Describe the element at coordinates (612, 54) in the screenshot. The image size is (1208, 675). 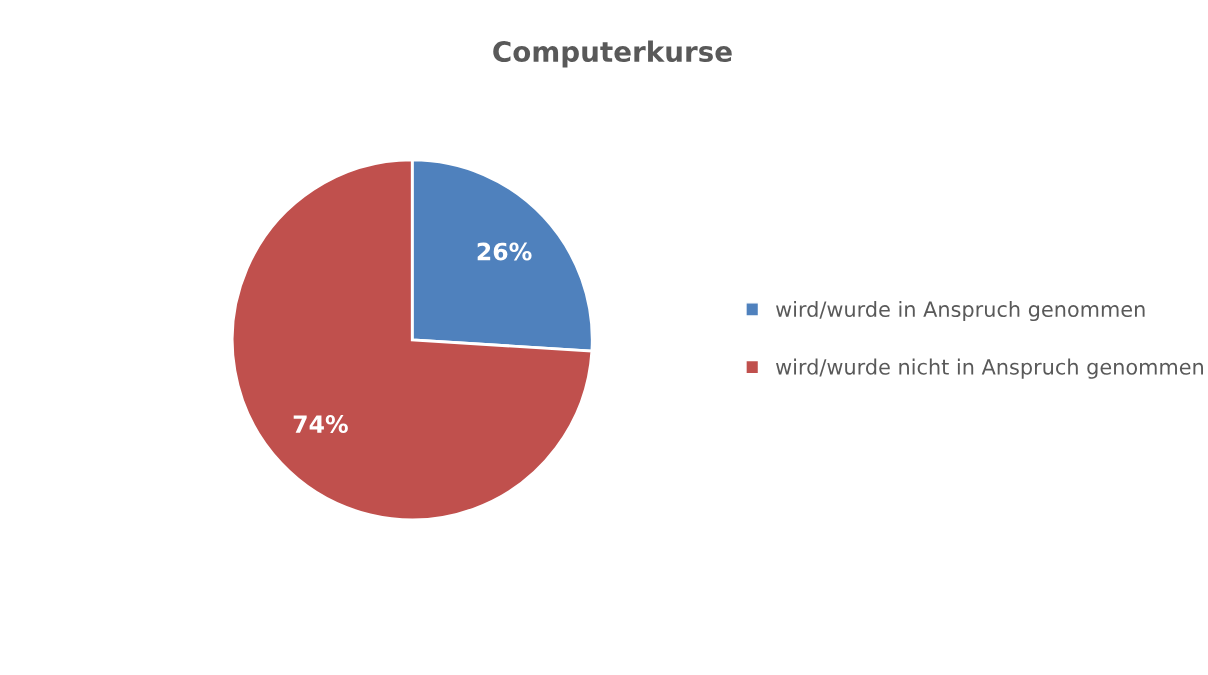
I see `chart-title: Computerkurse` at that location.